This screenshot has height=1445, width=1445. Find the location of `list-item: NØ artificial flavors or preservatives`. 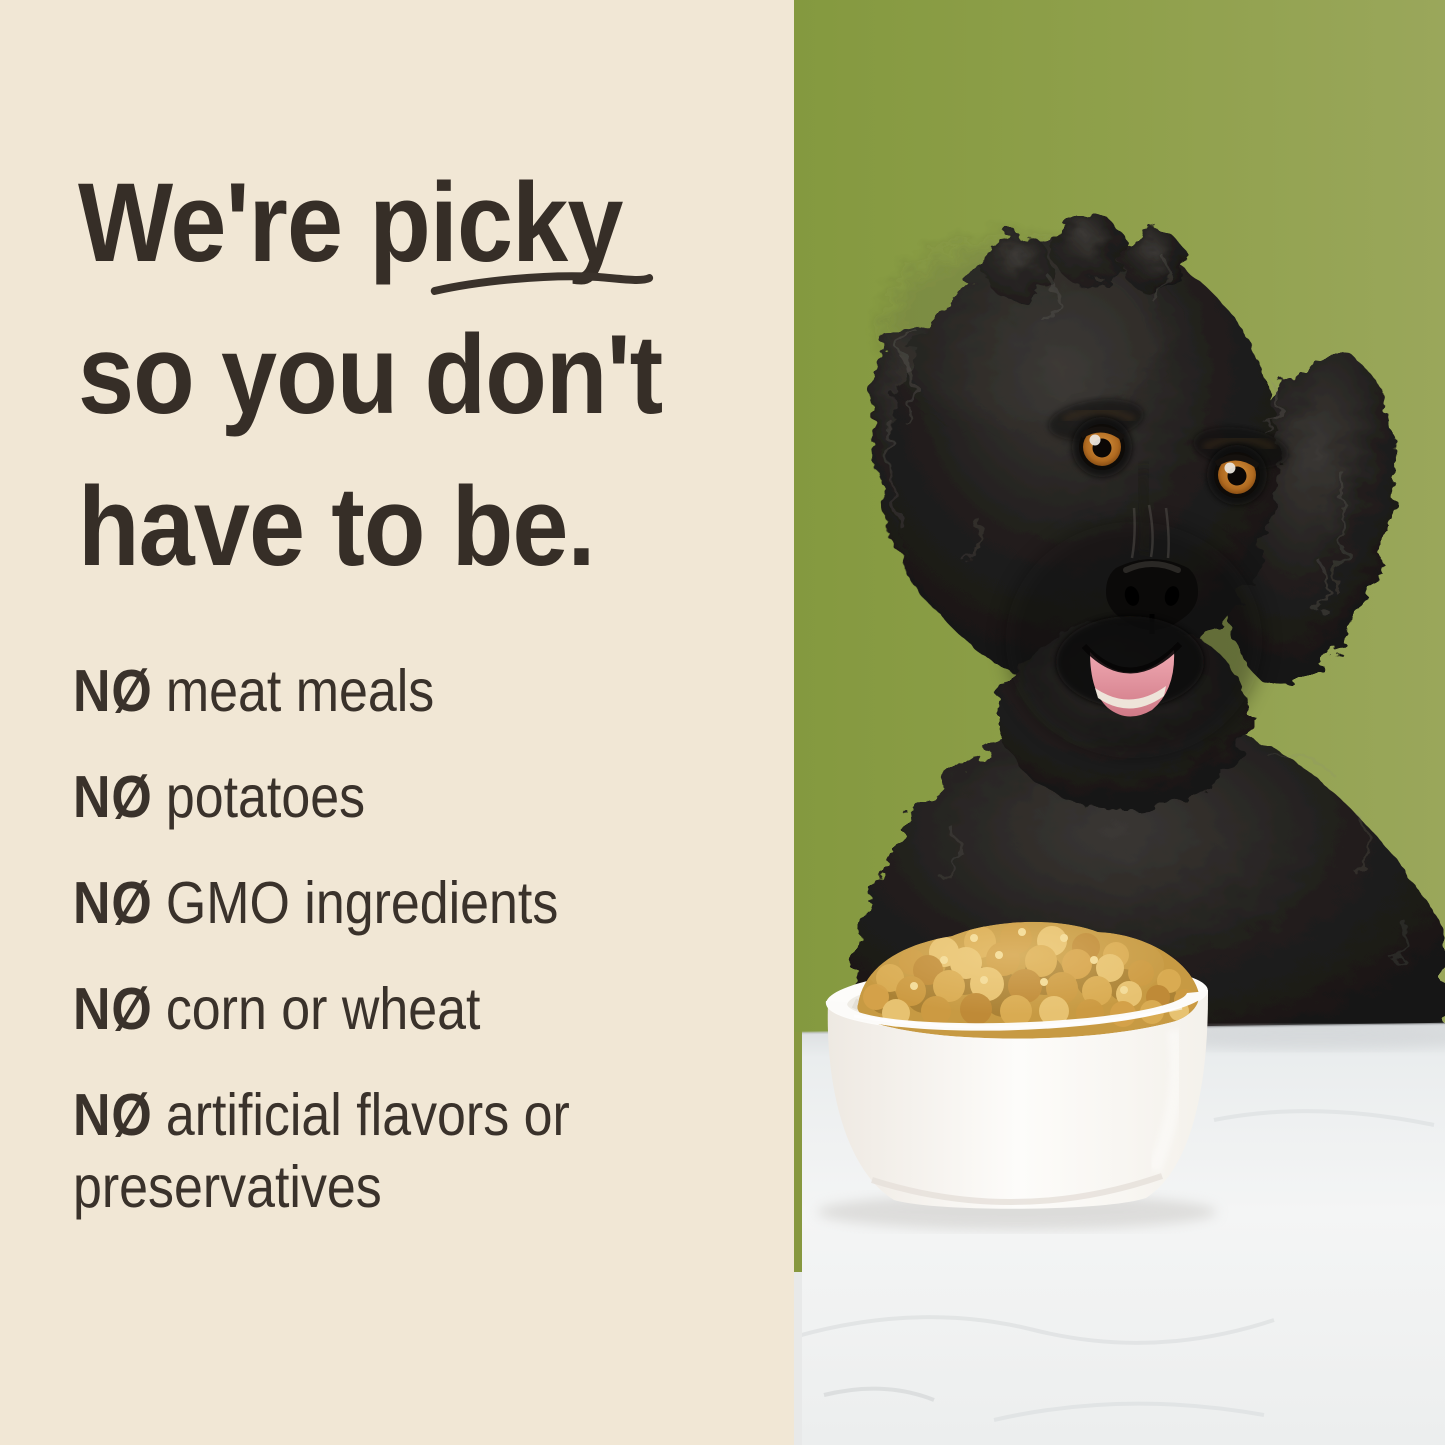

list-item: NØ artificial flavors or preservatives is located at coordinates (357, 1151).